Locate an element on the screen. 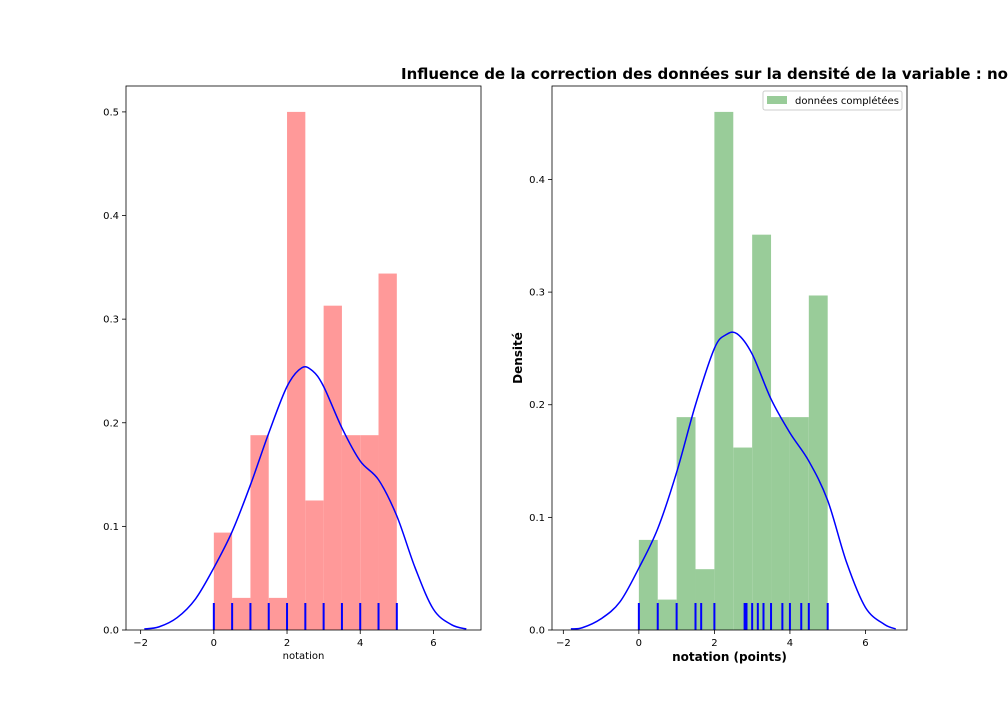 Image resolution: width=1008 pixels, height=720 pixels. right-x-tick-label: 0 is located at coordinates (639, 643).